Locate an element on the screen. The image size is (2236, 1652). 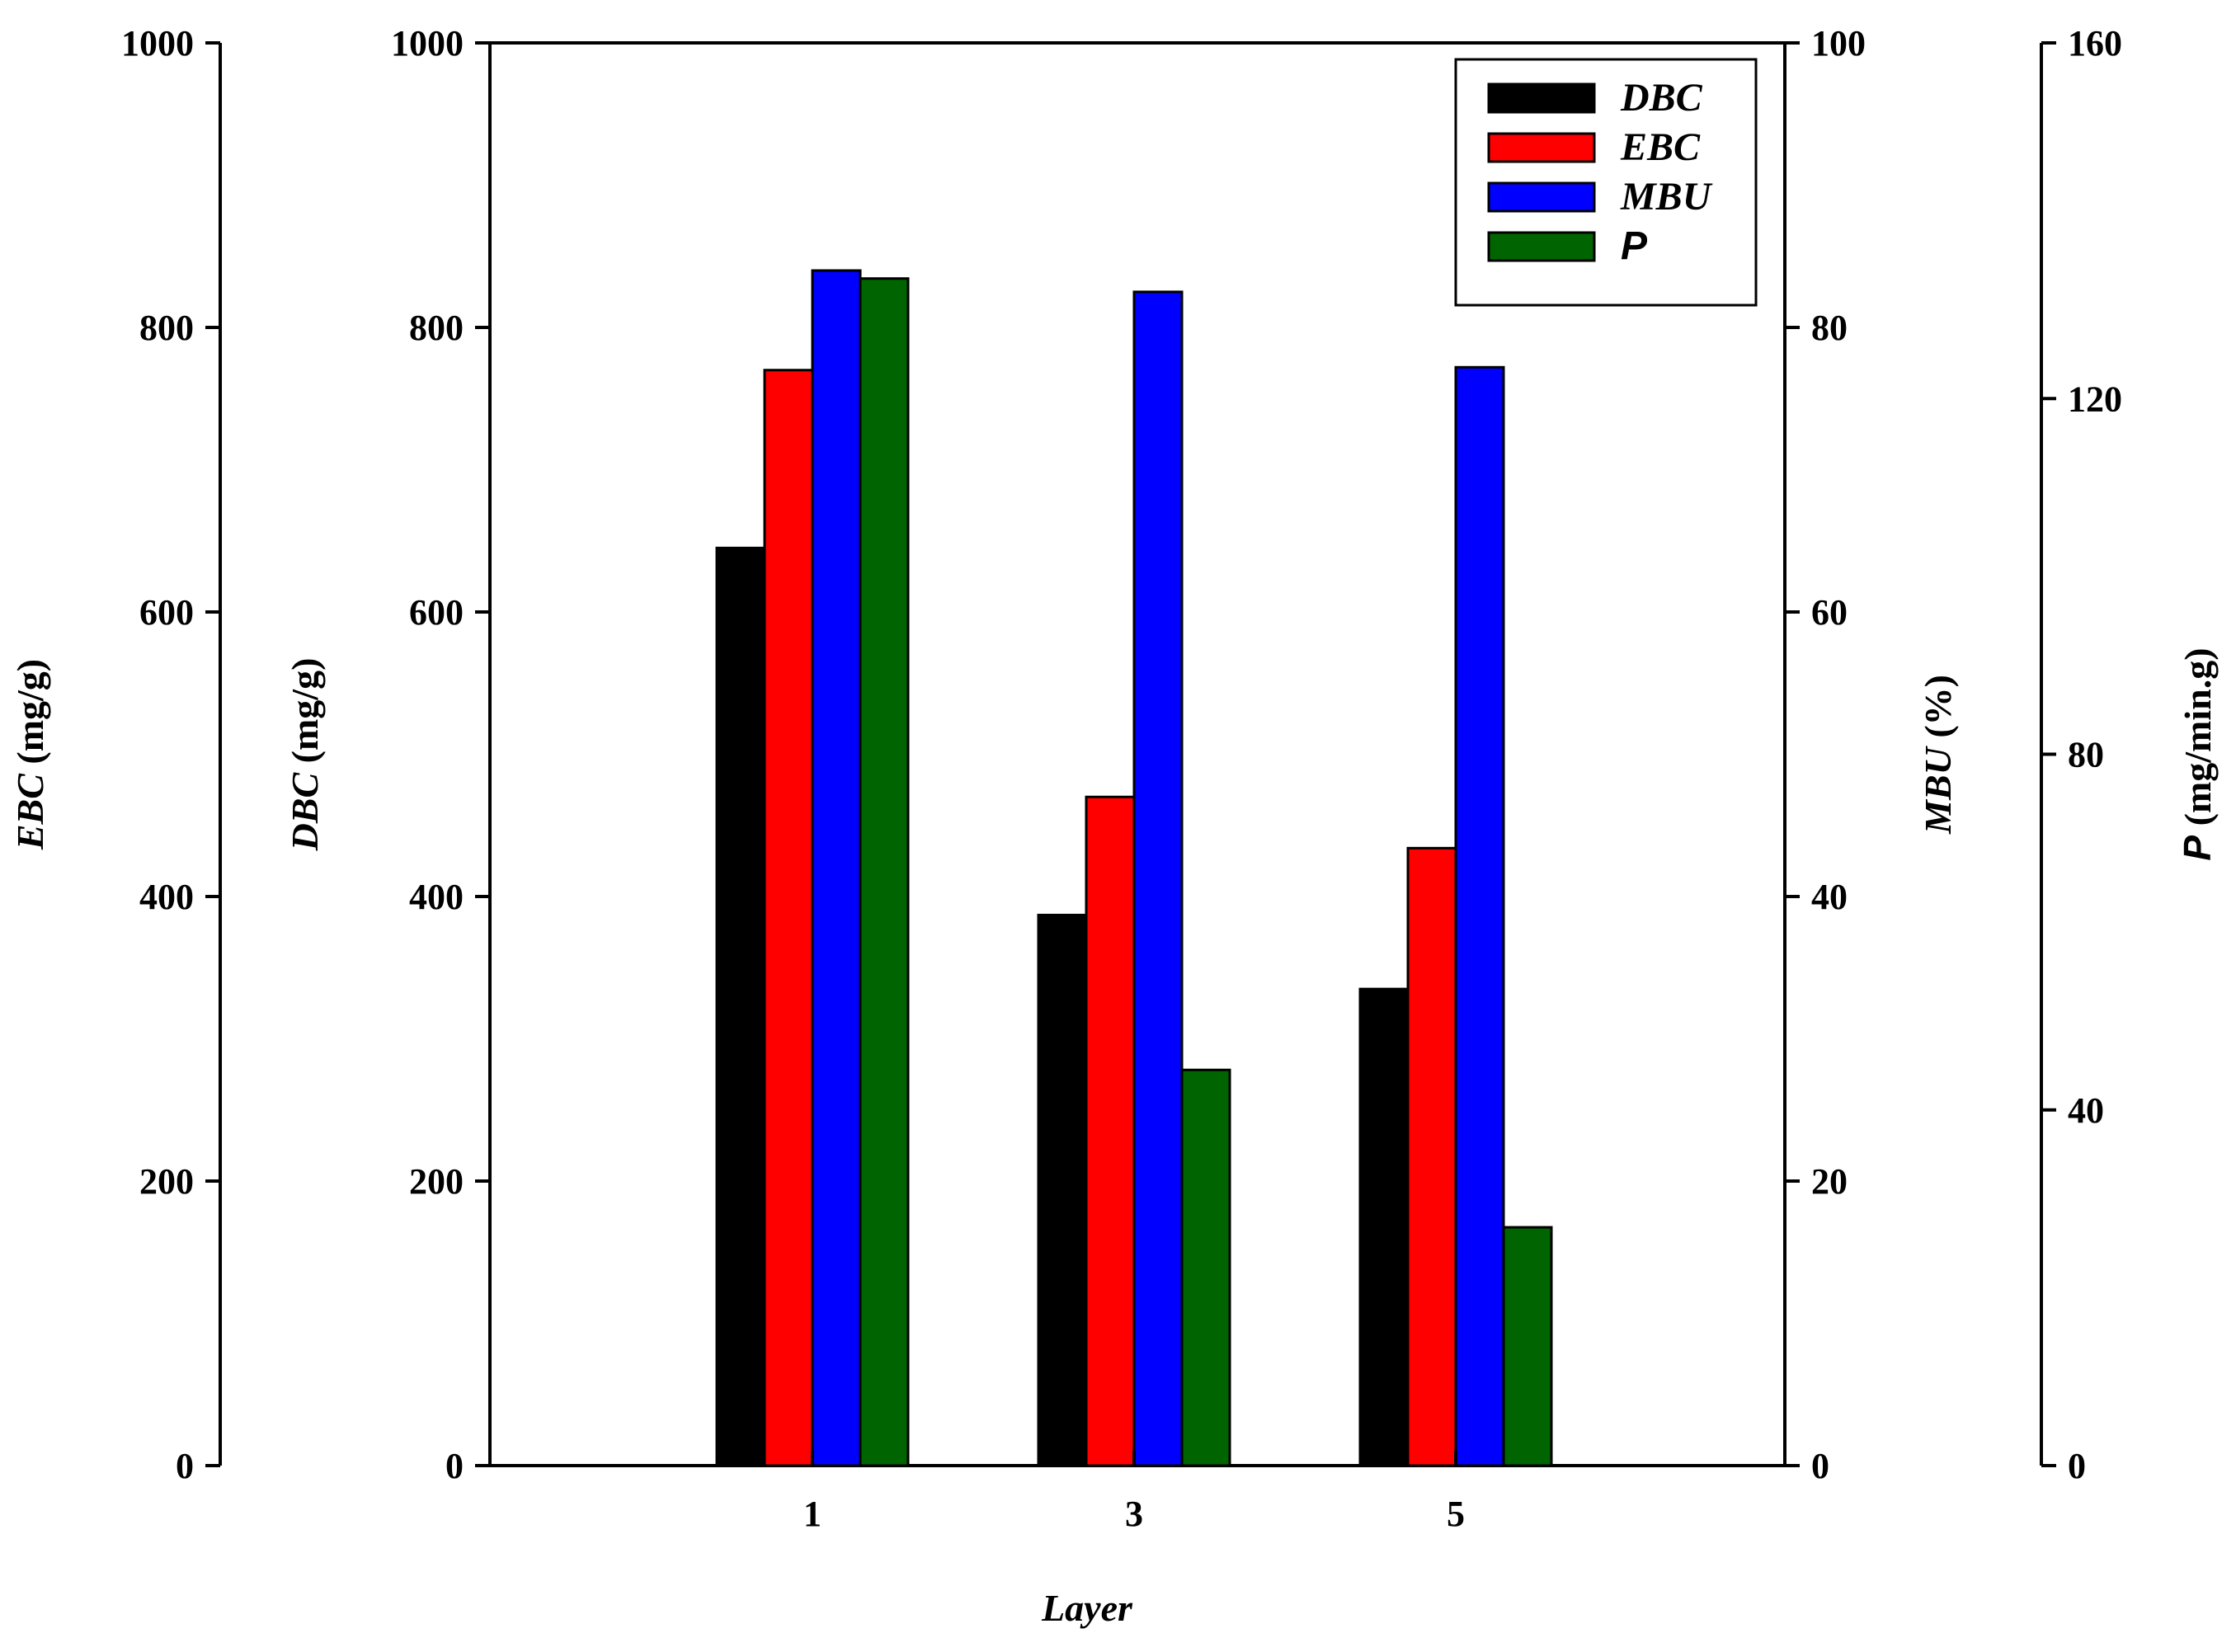
x-tick-label: 5 is located at coordinates (1456, 1514).